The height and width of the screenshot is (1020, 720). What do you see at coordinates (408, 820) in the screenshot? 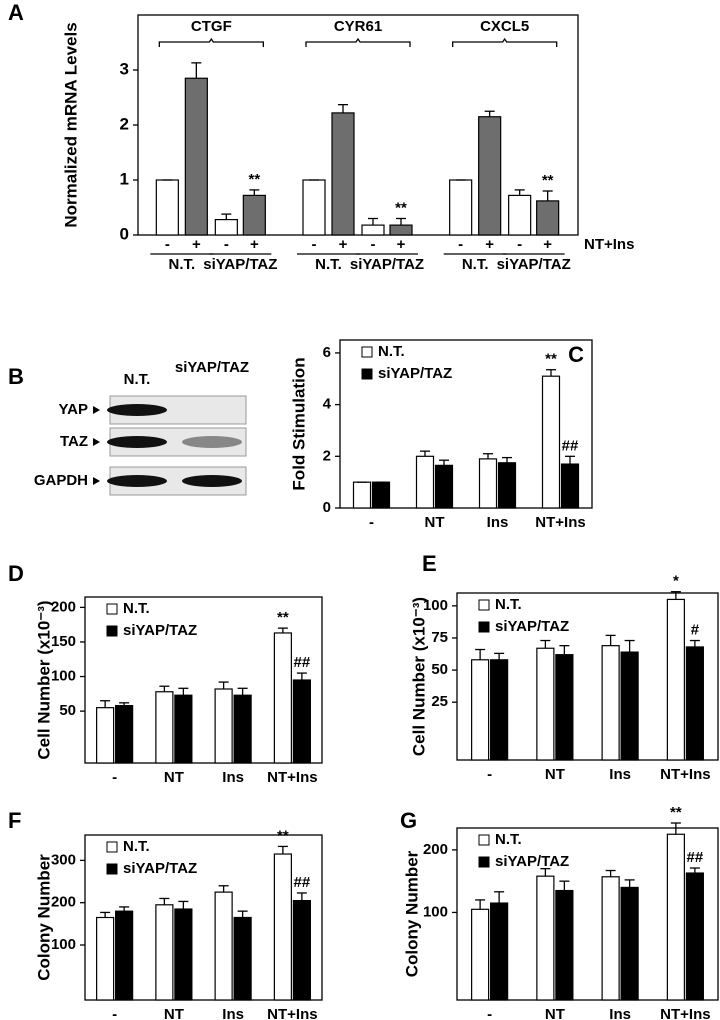
I see `panel-label: G` at bounding box center [408, 820].